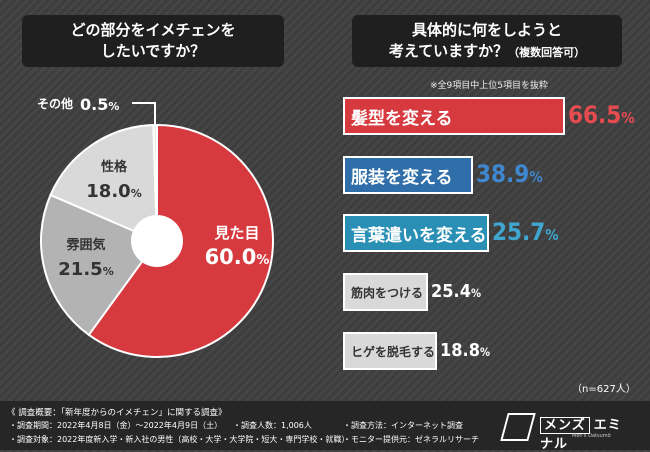 This screenshot has width=650, height=452. What do you see at coordinates (385, 292) in the screenshot?
I see `bar-muscle: 筋肉をつける` at bounding box center [385, 292].